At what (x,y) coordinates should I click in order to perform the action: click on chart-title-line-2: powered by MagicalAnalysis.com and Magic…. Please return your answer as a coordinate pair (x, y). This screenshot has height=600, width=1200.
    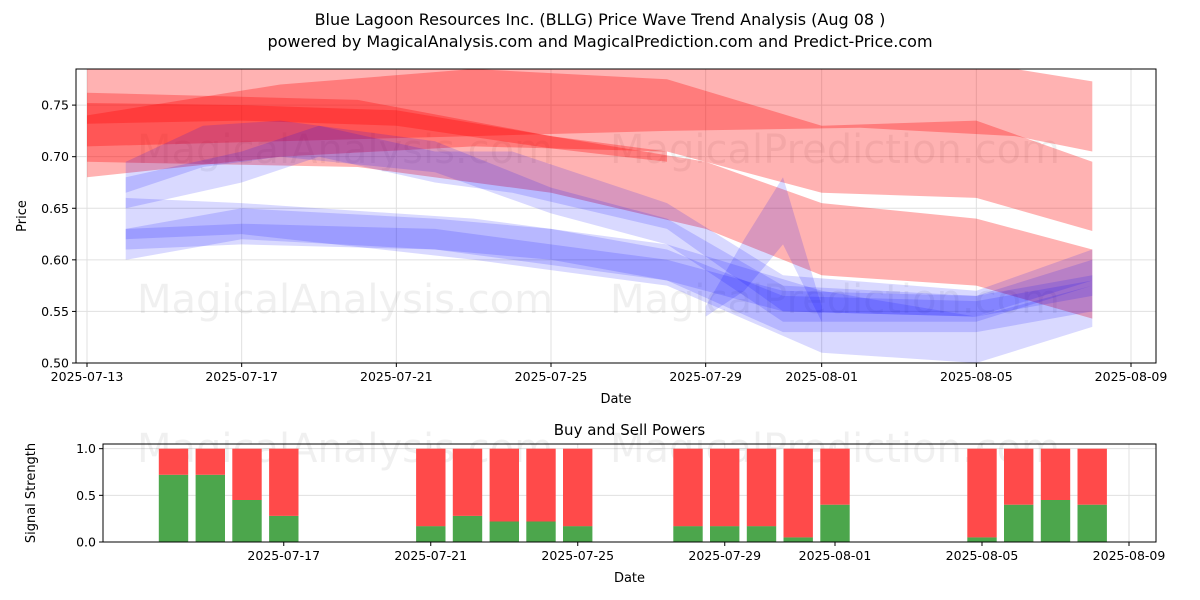
    Looking at the image, I should click on (600, 41).